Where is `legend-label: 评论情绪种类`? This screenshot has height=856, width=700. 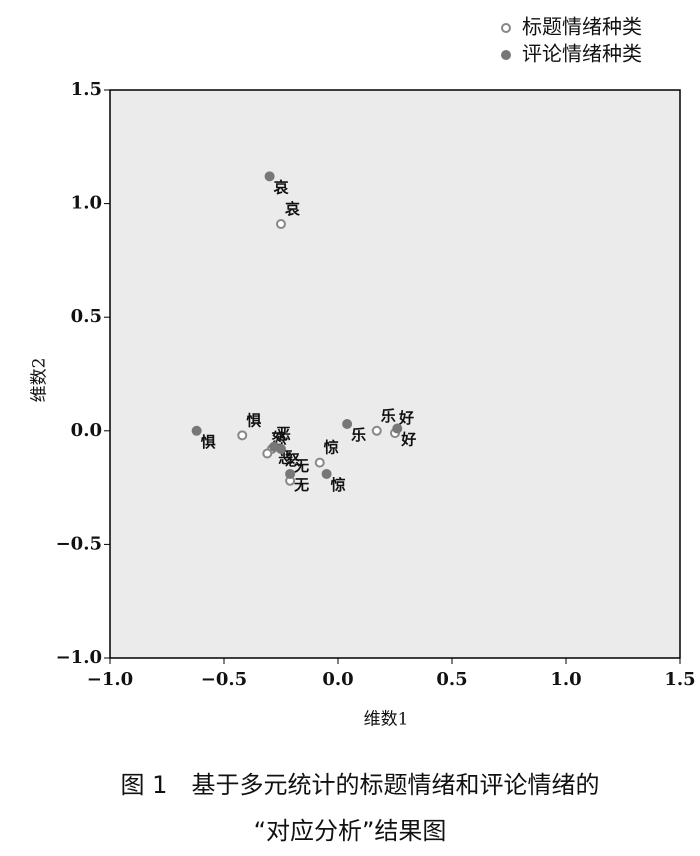
legend-label: 评论情绪种类 is located at coordinates (582, 54).